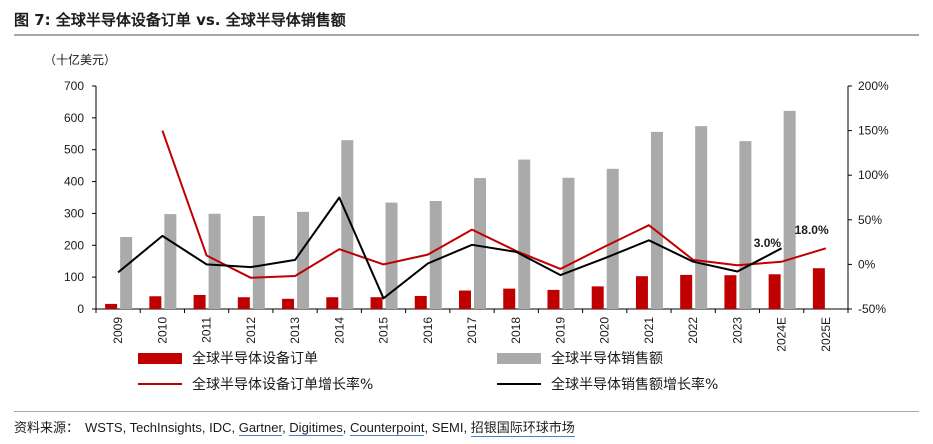 The height and width of the screenshot is (444, 933). What do you see at coordinates (472, 330) in the screenshot?
I see `x-tick-label: 2017` at bounding box center [472, 330].